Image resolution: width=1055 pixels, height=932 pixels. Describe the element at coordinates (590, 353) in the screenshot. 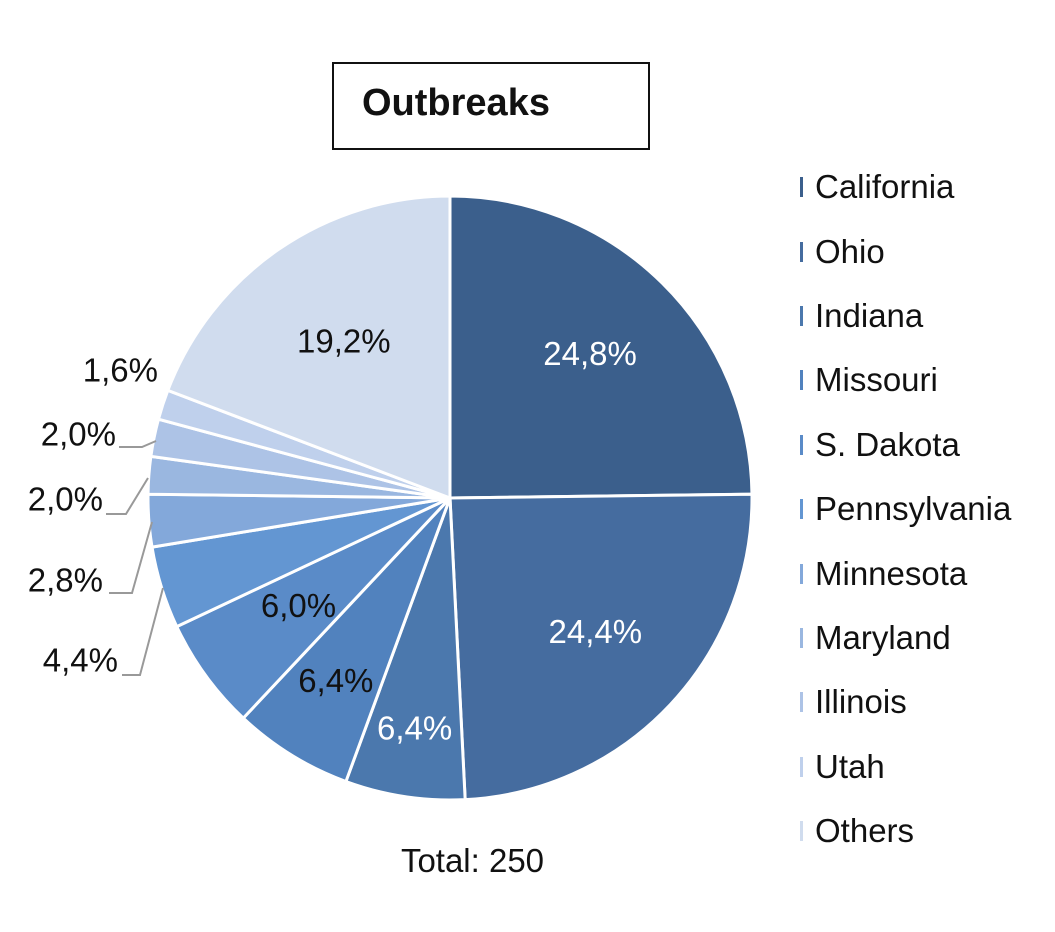

I see `data-label-california: 24,8%` at that location.